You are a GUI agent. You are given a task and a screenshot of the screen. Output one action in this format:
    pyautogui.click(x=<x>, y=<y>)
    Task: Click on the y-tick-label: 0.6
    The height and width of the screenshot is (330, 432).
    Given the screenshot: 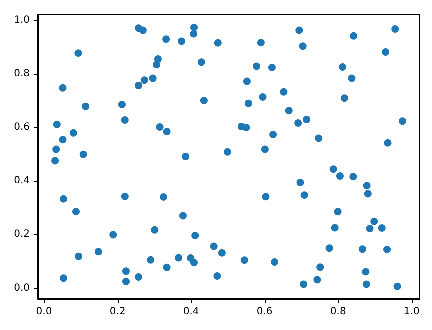 What is the action you would take?
    pyautogui.click(x=22, y=128)
    